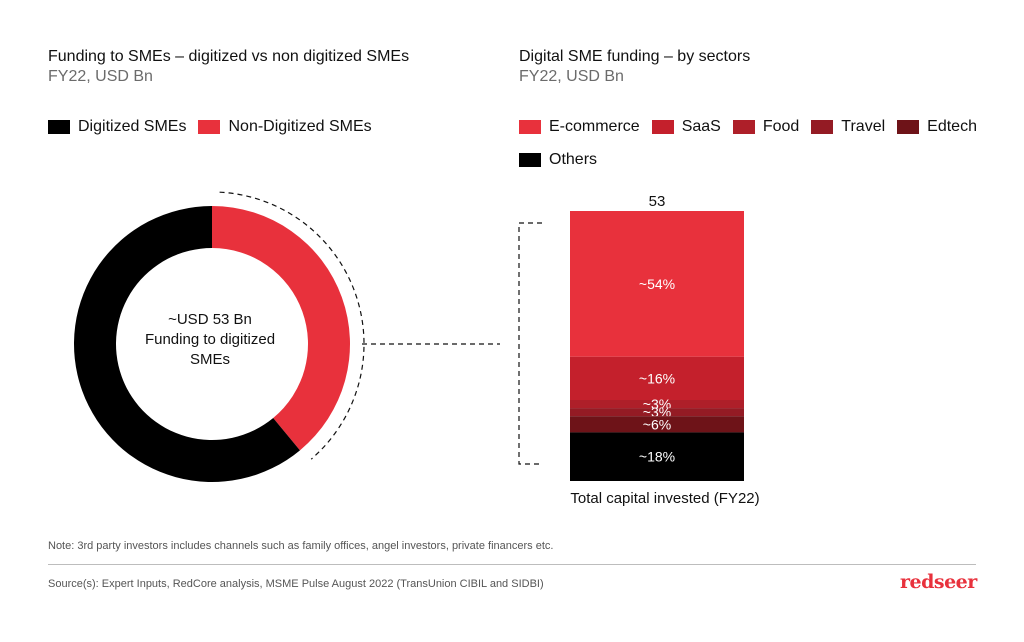 This screenshot has height=642, width=1024. I want to click on donut-bracket-arc, so click(292, 325).